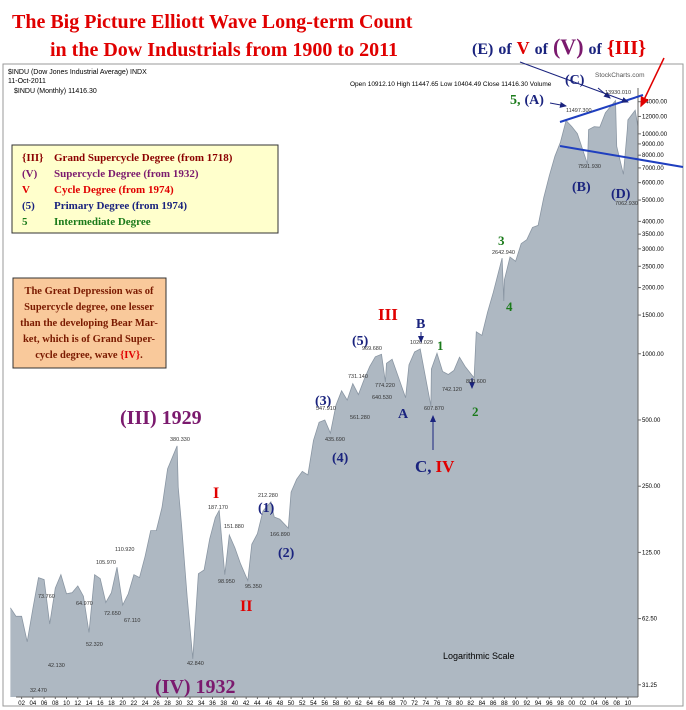 This screenshot has width=686, height=710. What do you see at coordinates (650, 686) in the screenshot?
I see `y-tick-label: 31.25` at bounding box center [650, 686].